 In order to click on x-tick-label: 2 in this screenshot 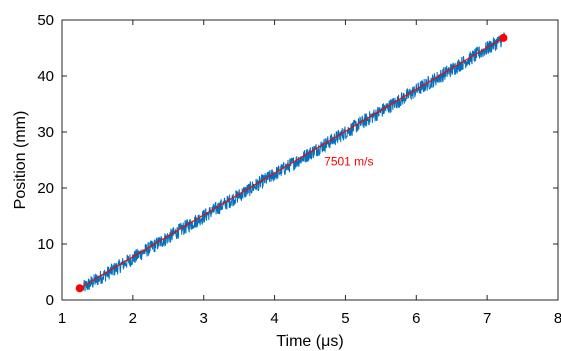, I will do `click(133, 318)`.